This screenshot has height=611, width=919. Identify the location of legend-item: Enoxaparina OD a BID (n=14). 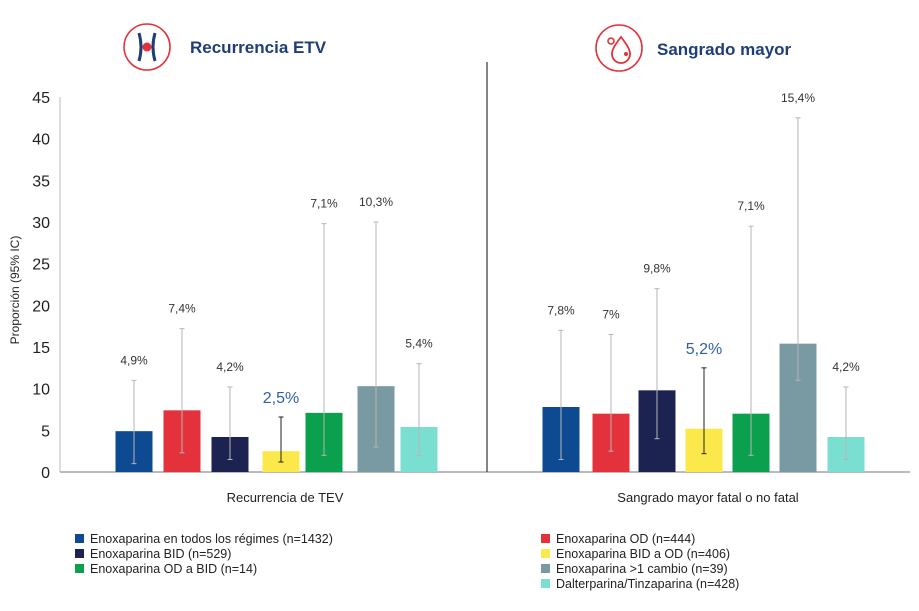
(204, 568).